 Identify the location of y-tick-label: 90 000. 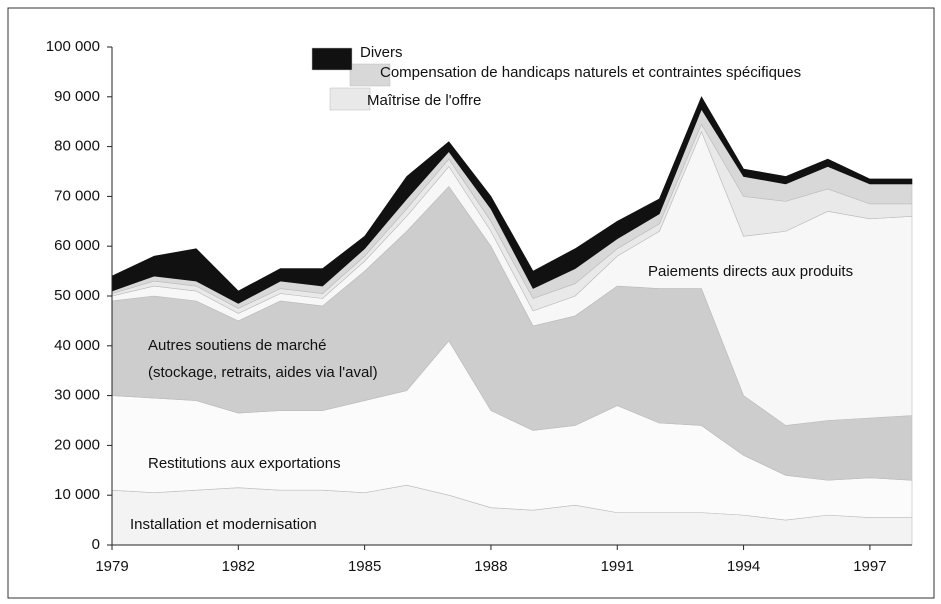
(77, 96).